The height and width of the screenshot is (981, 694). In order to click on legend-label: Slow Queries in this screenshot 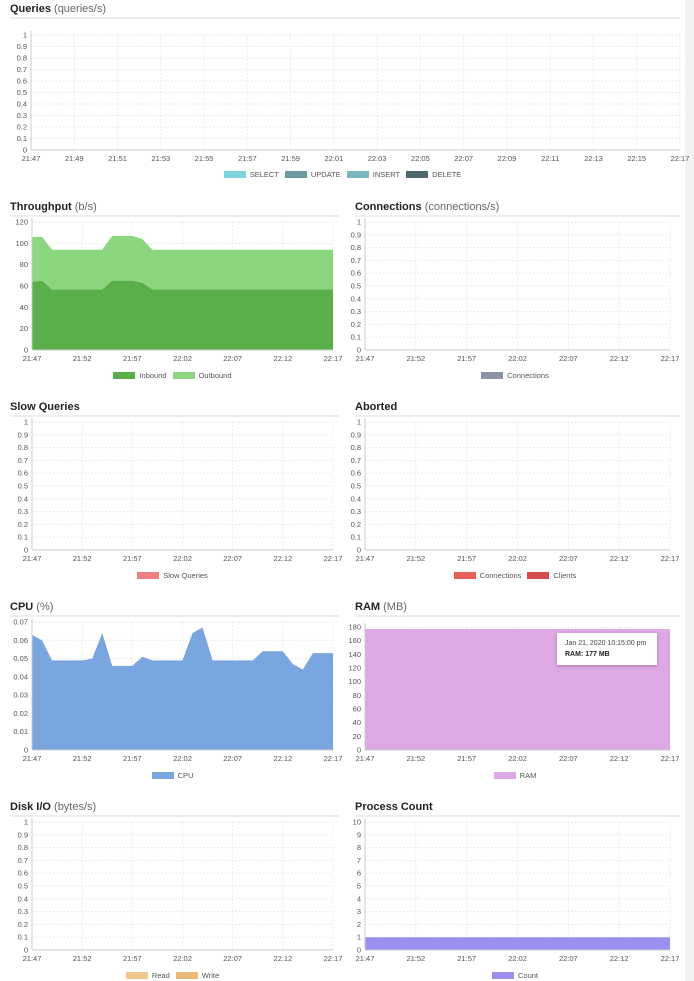, I will do `click(185, 575)`.